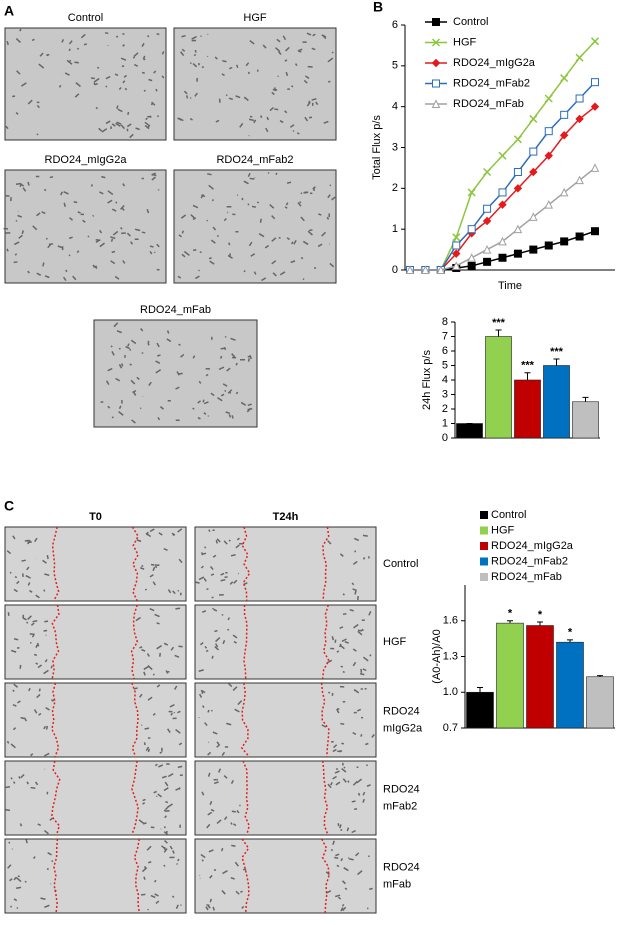 The width and height of the screenshot is (637, 925). I want to click on y-axis-title: 24h Flux p/s, so click(427, 380).